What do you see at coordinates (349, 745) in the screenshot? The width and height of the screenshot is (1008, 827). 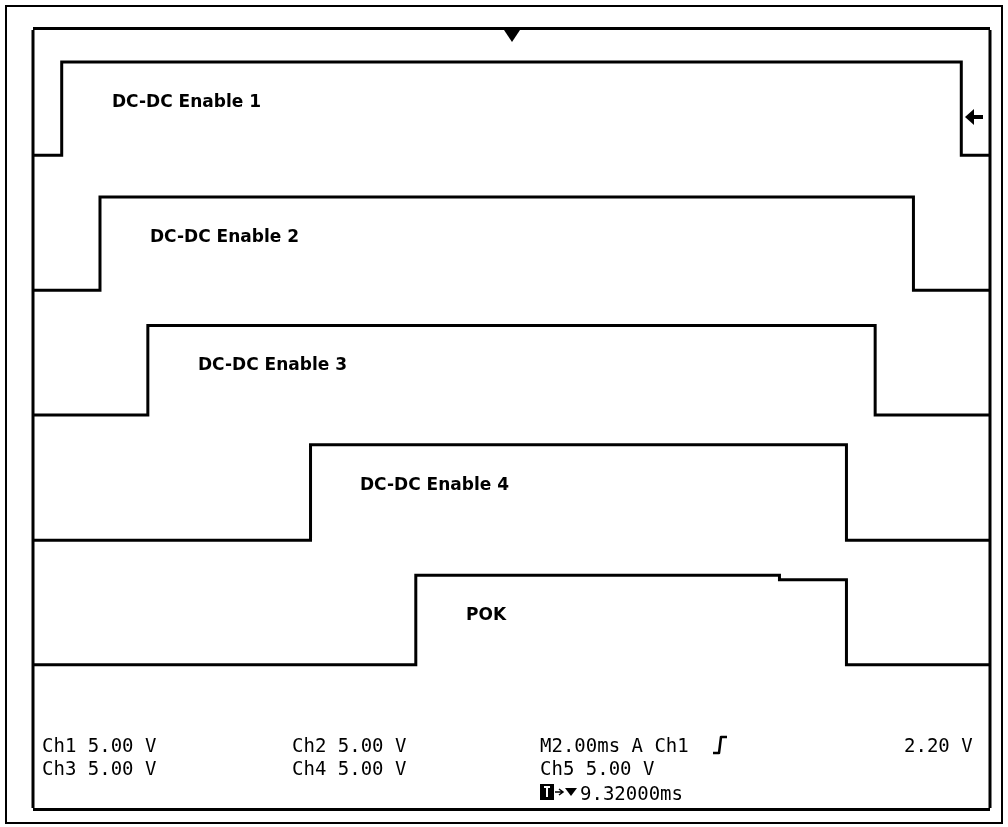 I see `annotation: Ch2 5.00 V` at bounding box center [349, 745].